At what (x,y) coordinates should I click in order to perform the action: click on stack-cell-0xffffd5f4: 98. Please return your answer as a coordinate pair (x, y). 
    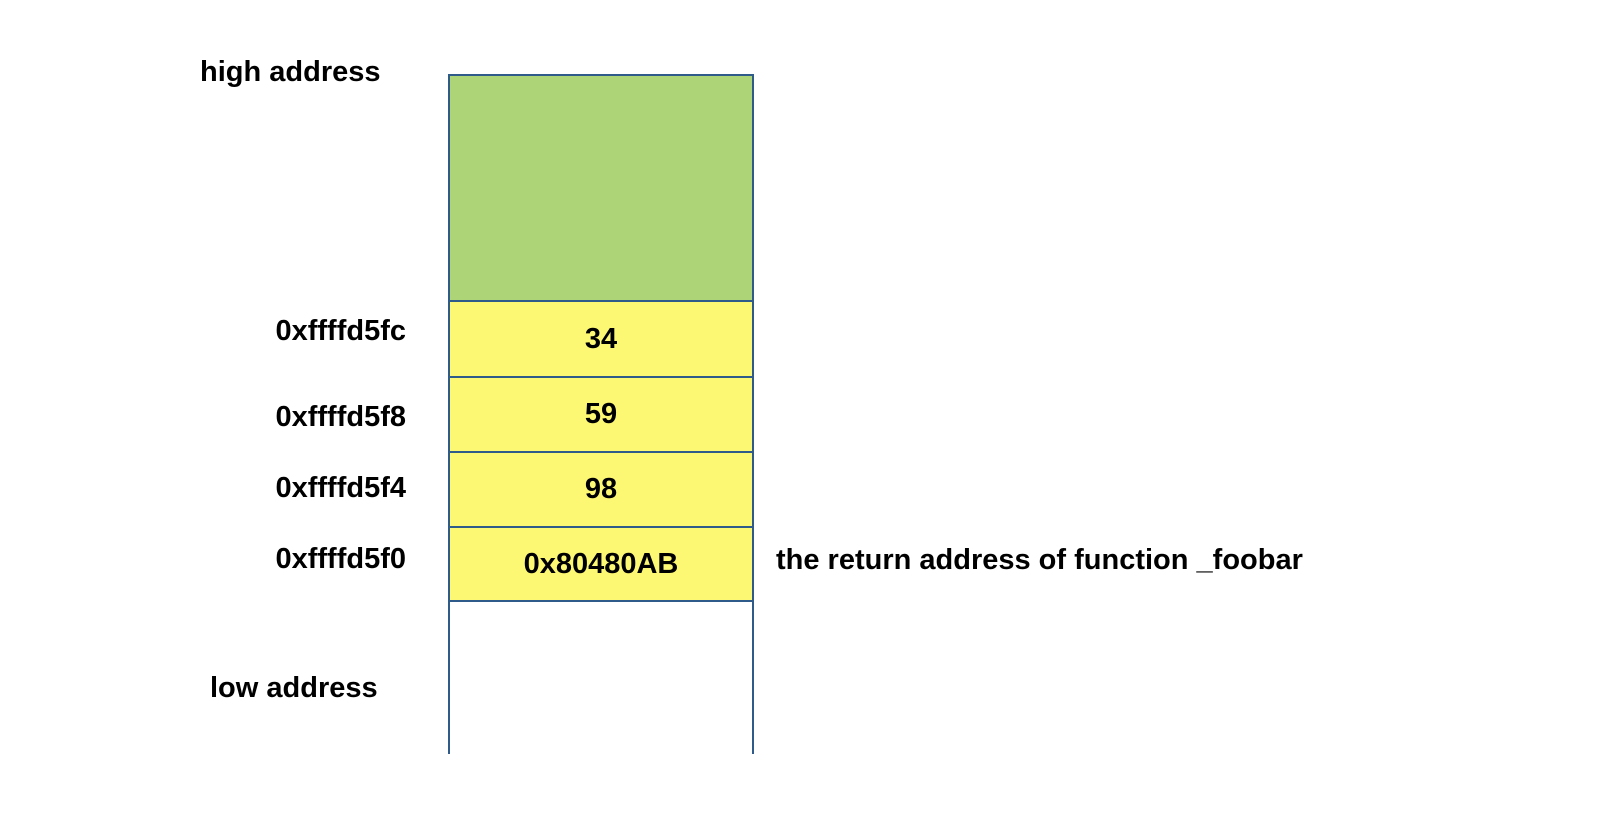
    Looking at the image, I should click on (601, 488).